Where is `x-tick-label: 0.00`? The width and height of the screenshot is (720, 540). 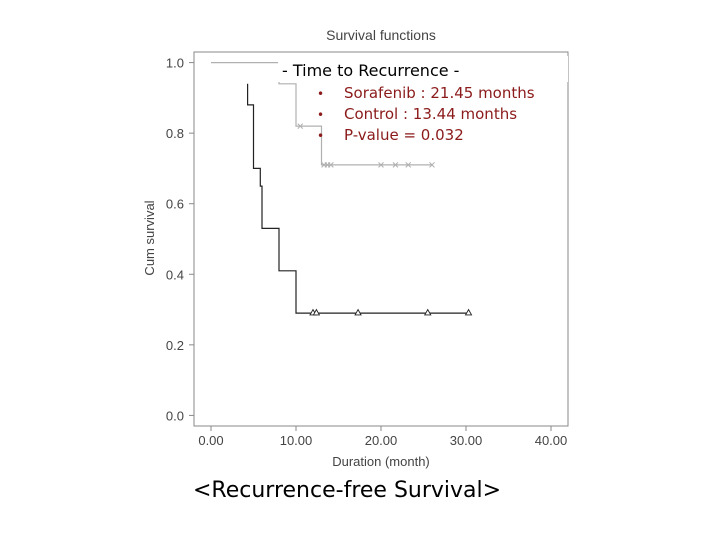
x-tick-label: 0.00 is located at coordinates (210, 440).